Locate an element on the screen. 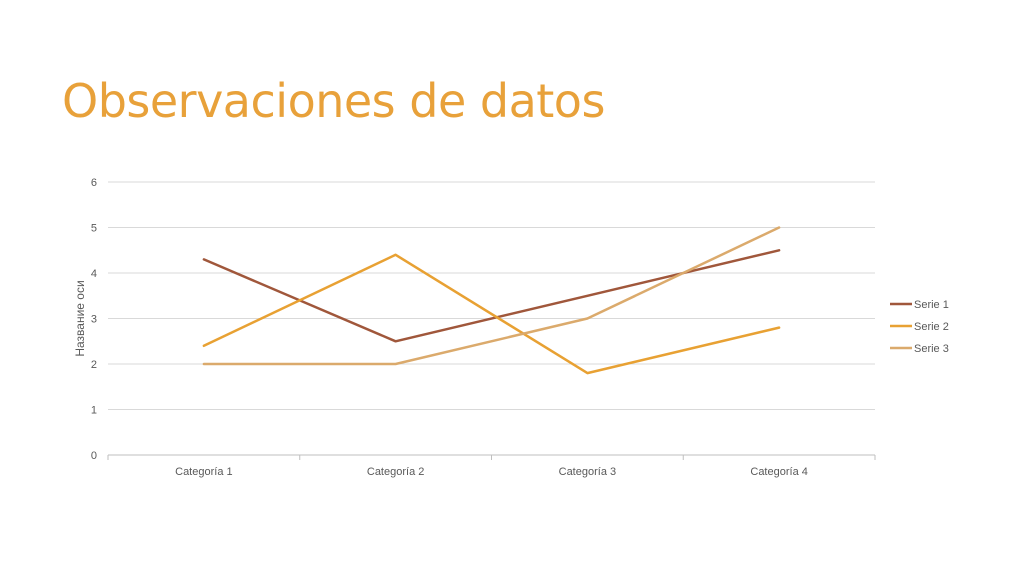 This screenshot has height=576, width=1024. legend: Serie 1 Serie 2 Serie 3 is located at coordinates (919, 327).